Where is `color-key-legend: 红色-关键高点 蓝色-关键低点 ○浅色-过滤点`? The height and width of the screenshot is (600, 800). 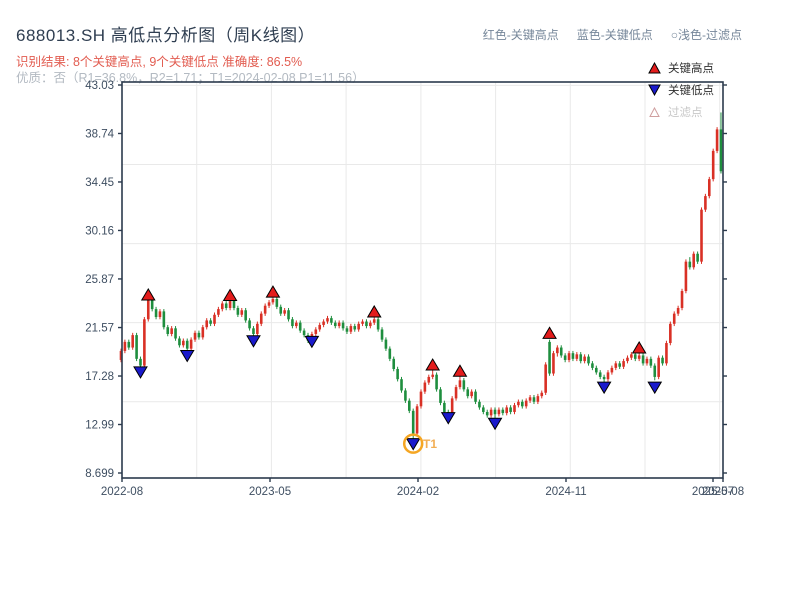
color-key-legend: 红色-关键高点 蓝色-关键低点 ○浅色-过滤点 is located at coordinates (612, 34).